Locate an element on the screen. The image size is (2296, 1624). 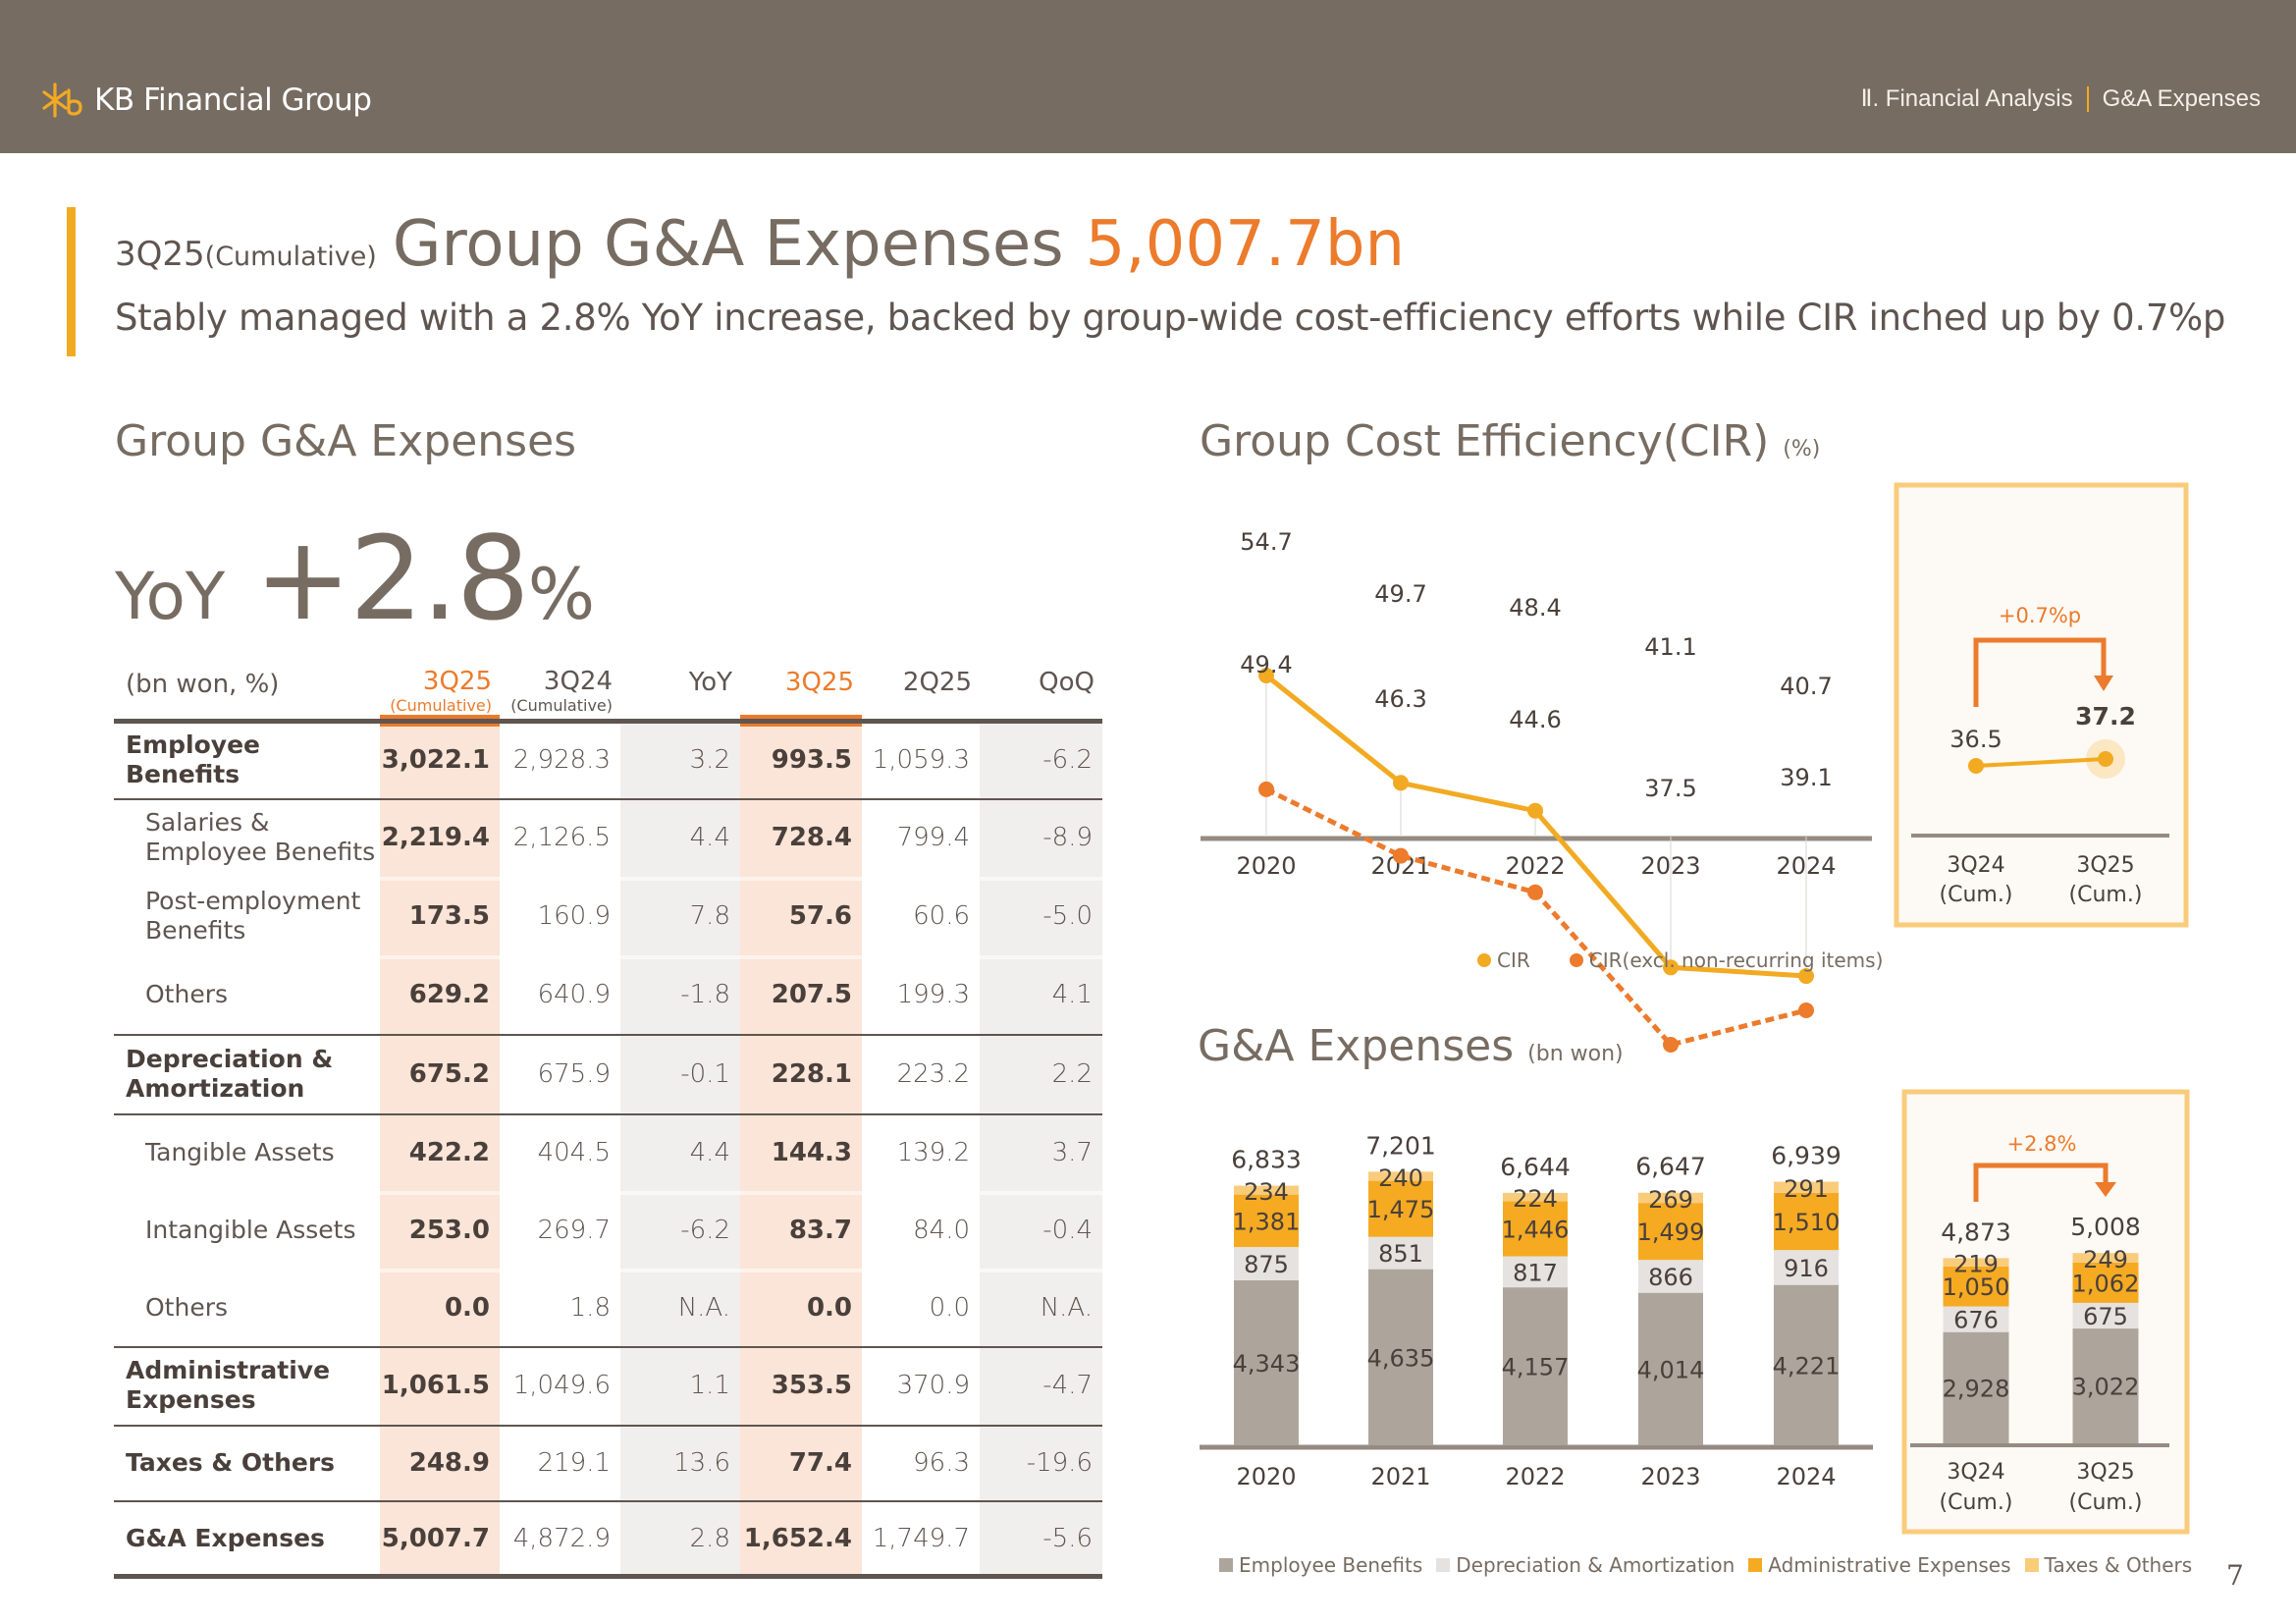
cir-change-bracket is located at coordinates (2040, 672).